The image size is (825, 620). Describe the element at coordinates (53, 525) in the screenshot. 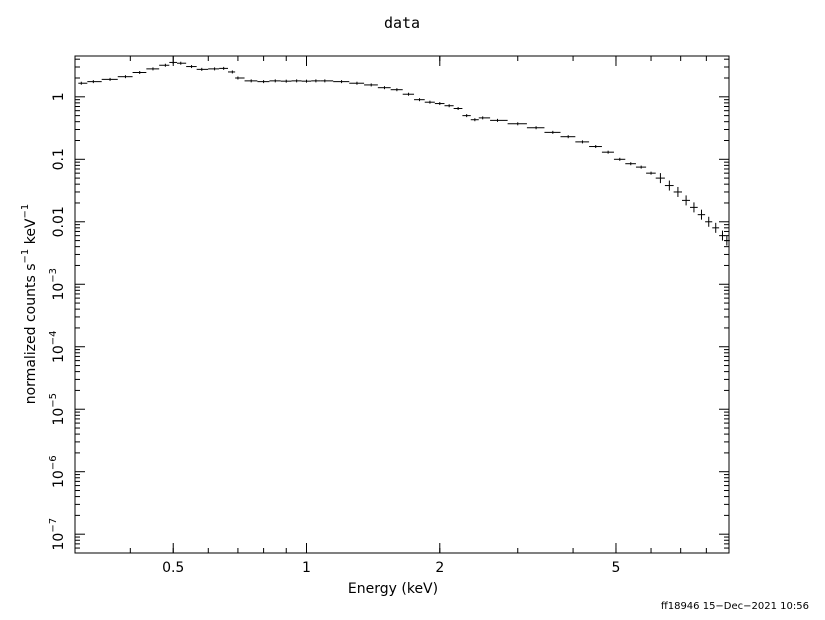

I see `y-tick-label-exponent: −7` at that location.